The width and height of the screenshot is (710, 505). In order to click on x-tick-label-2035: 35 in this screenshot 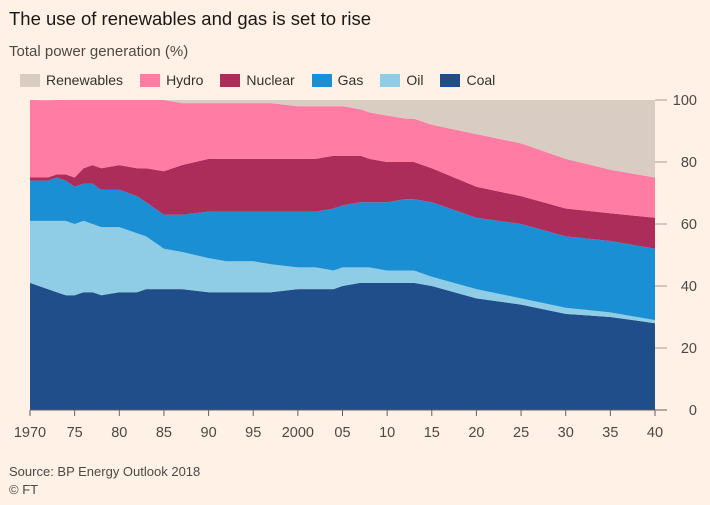, I will do `click(610, 433)`.